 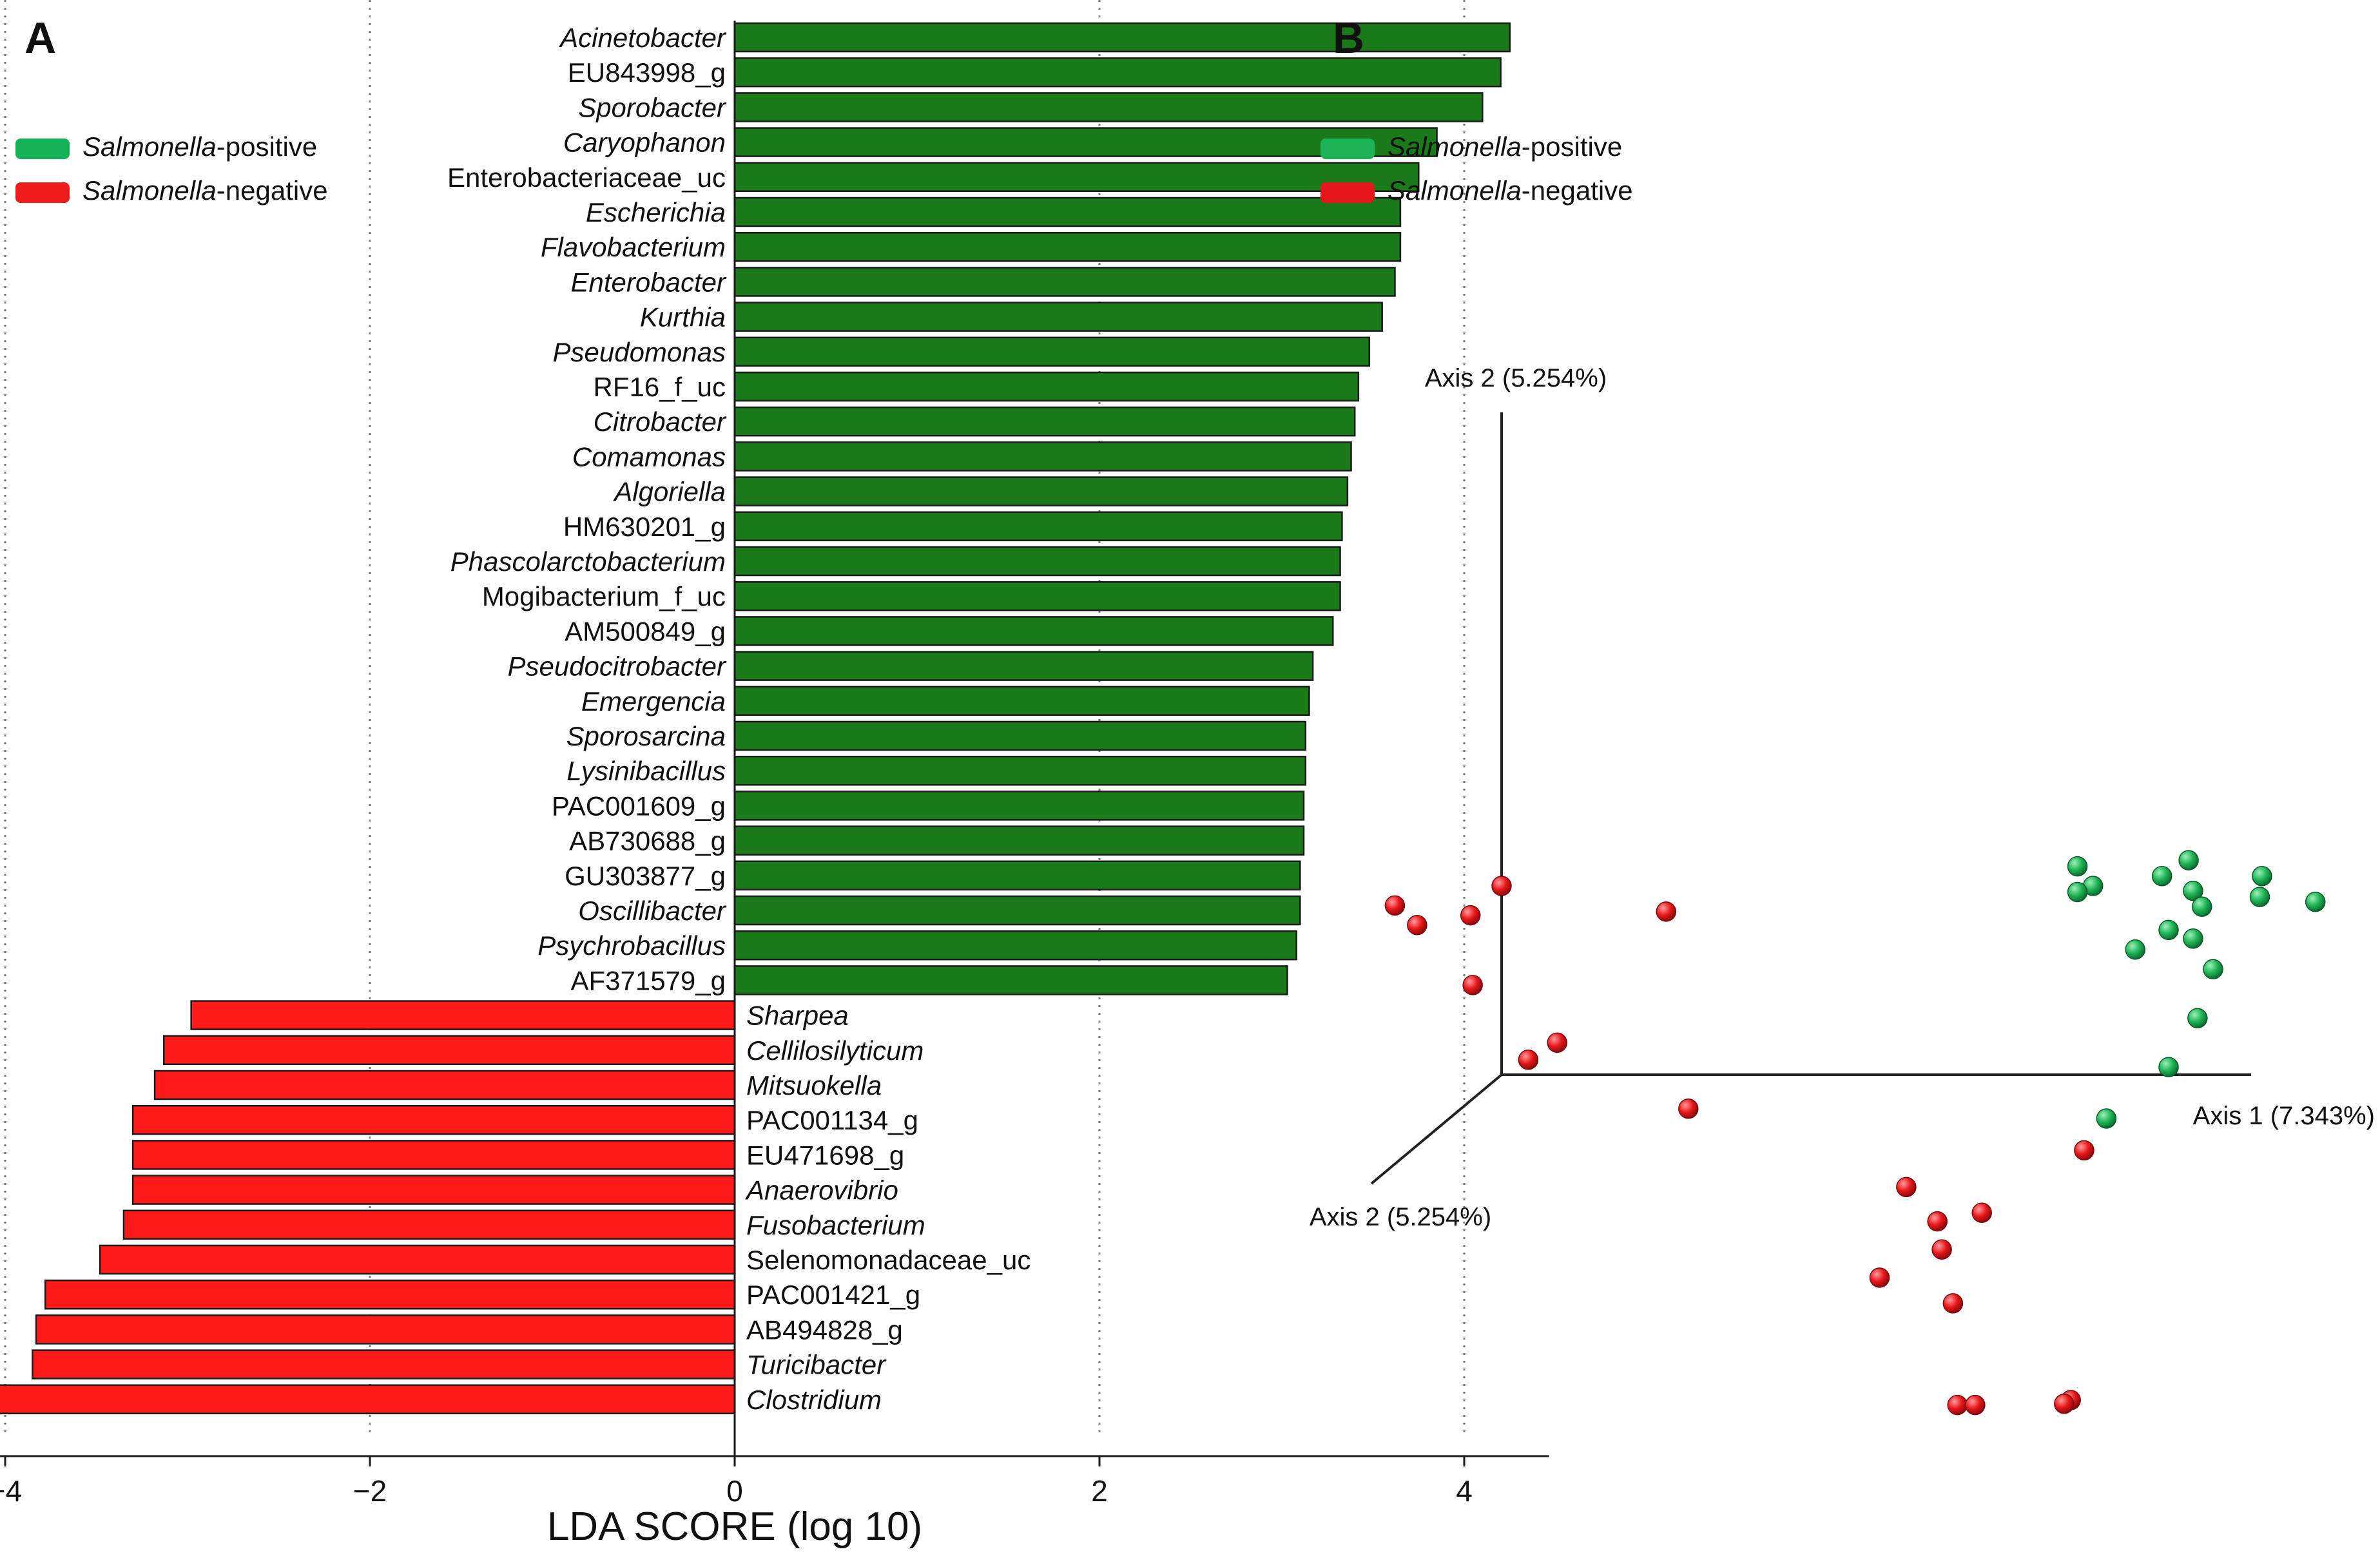 I want to click on axis1-right-label: Axis 1 (7.343%), so click(x=2284, y=1116).